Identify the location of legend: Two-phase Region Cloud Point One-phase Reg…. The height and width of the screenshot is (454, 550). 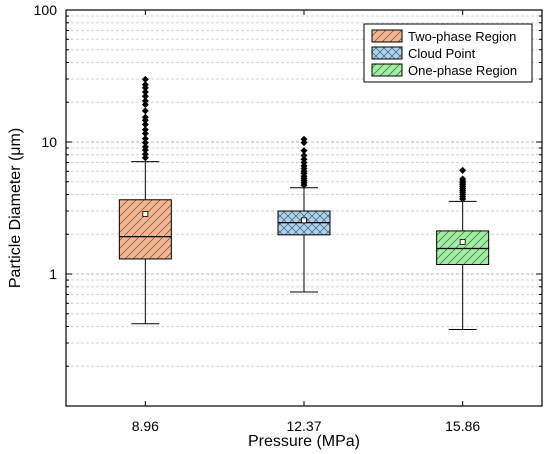
(448, 53).